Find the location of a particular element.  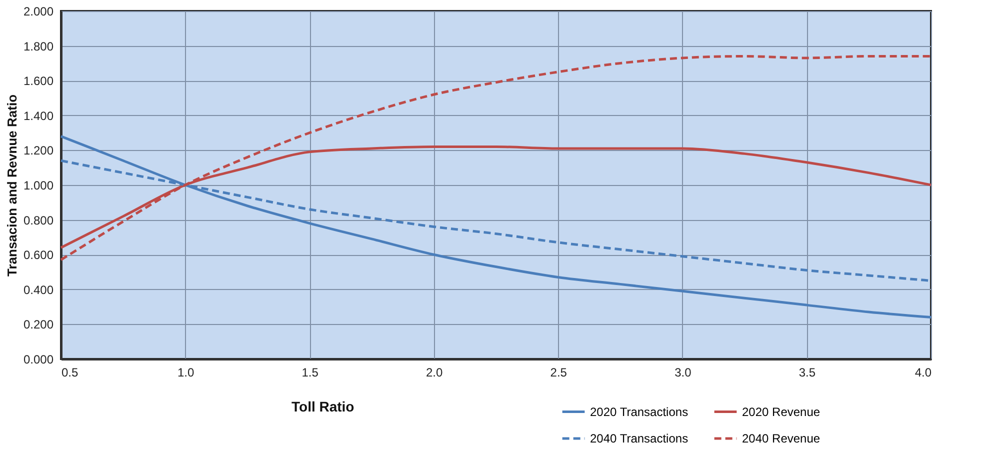

y-tick-label: 0.800 is located at coordinates (38, 220).